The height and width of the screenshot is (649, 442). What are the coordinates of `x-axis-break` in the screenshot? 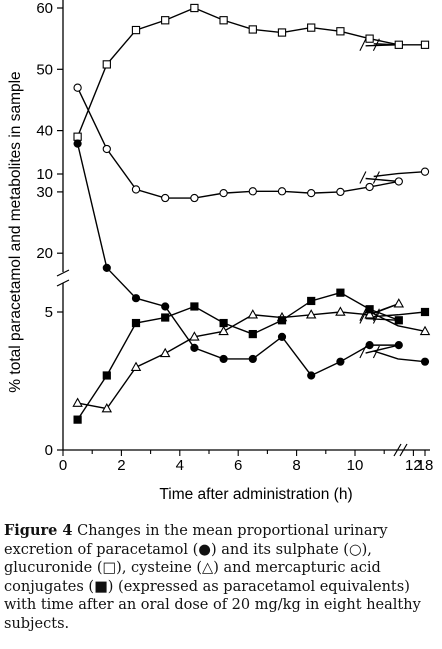 It's located at (400, 450).